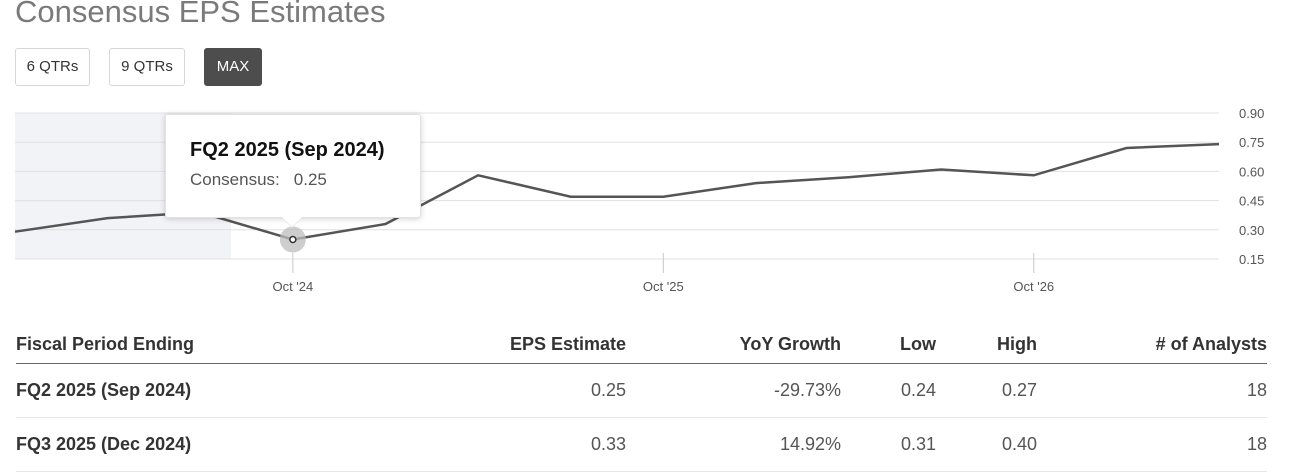 The height and width of the screenshot is (472, 1296). I want to click on x-tick-label: Oct '26, so click(1033, 286).